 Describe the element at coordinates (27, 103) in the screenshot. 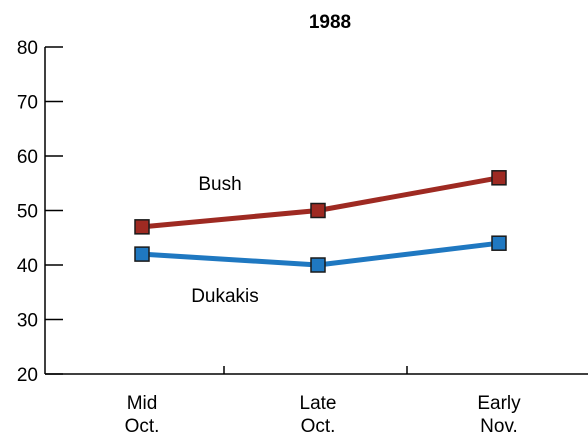

I see `y-tick-label: 70` at that location.